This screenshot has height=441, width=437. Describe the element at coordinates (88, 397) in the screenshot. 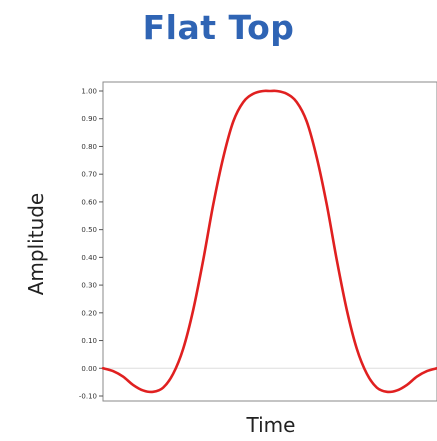

I see `y-tick-label: -0.10` at that location.